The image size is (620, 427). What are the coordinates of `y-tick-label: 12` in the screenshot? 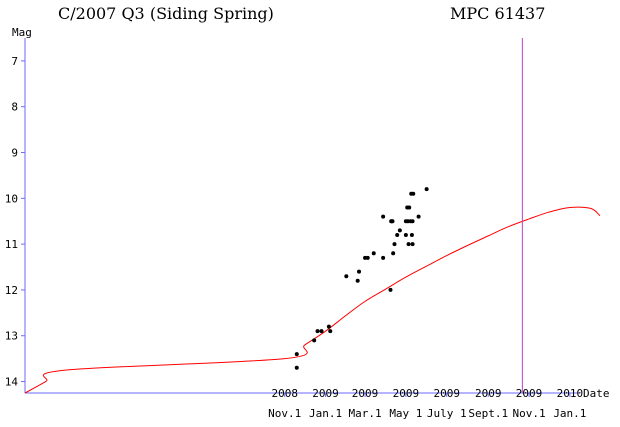 It's located at (11, 290).